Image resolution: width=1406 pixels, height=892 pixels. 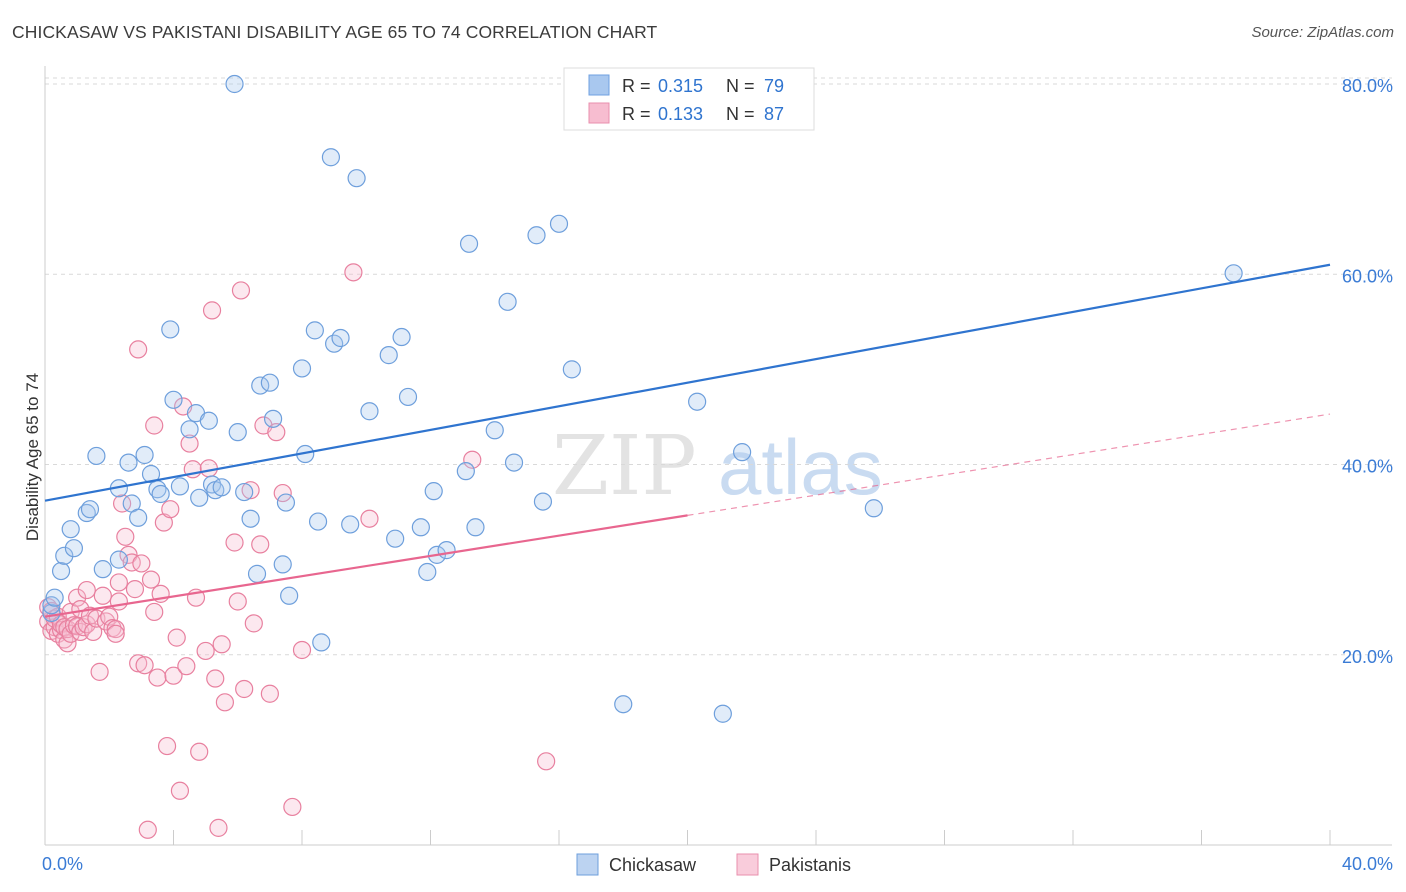 What do you see at coordinates (366, 566) in the screenshot?
I see `trend-line-pakistani` at bounding box center [366, 566].